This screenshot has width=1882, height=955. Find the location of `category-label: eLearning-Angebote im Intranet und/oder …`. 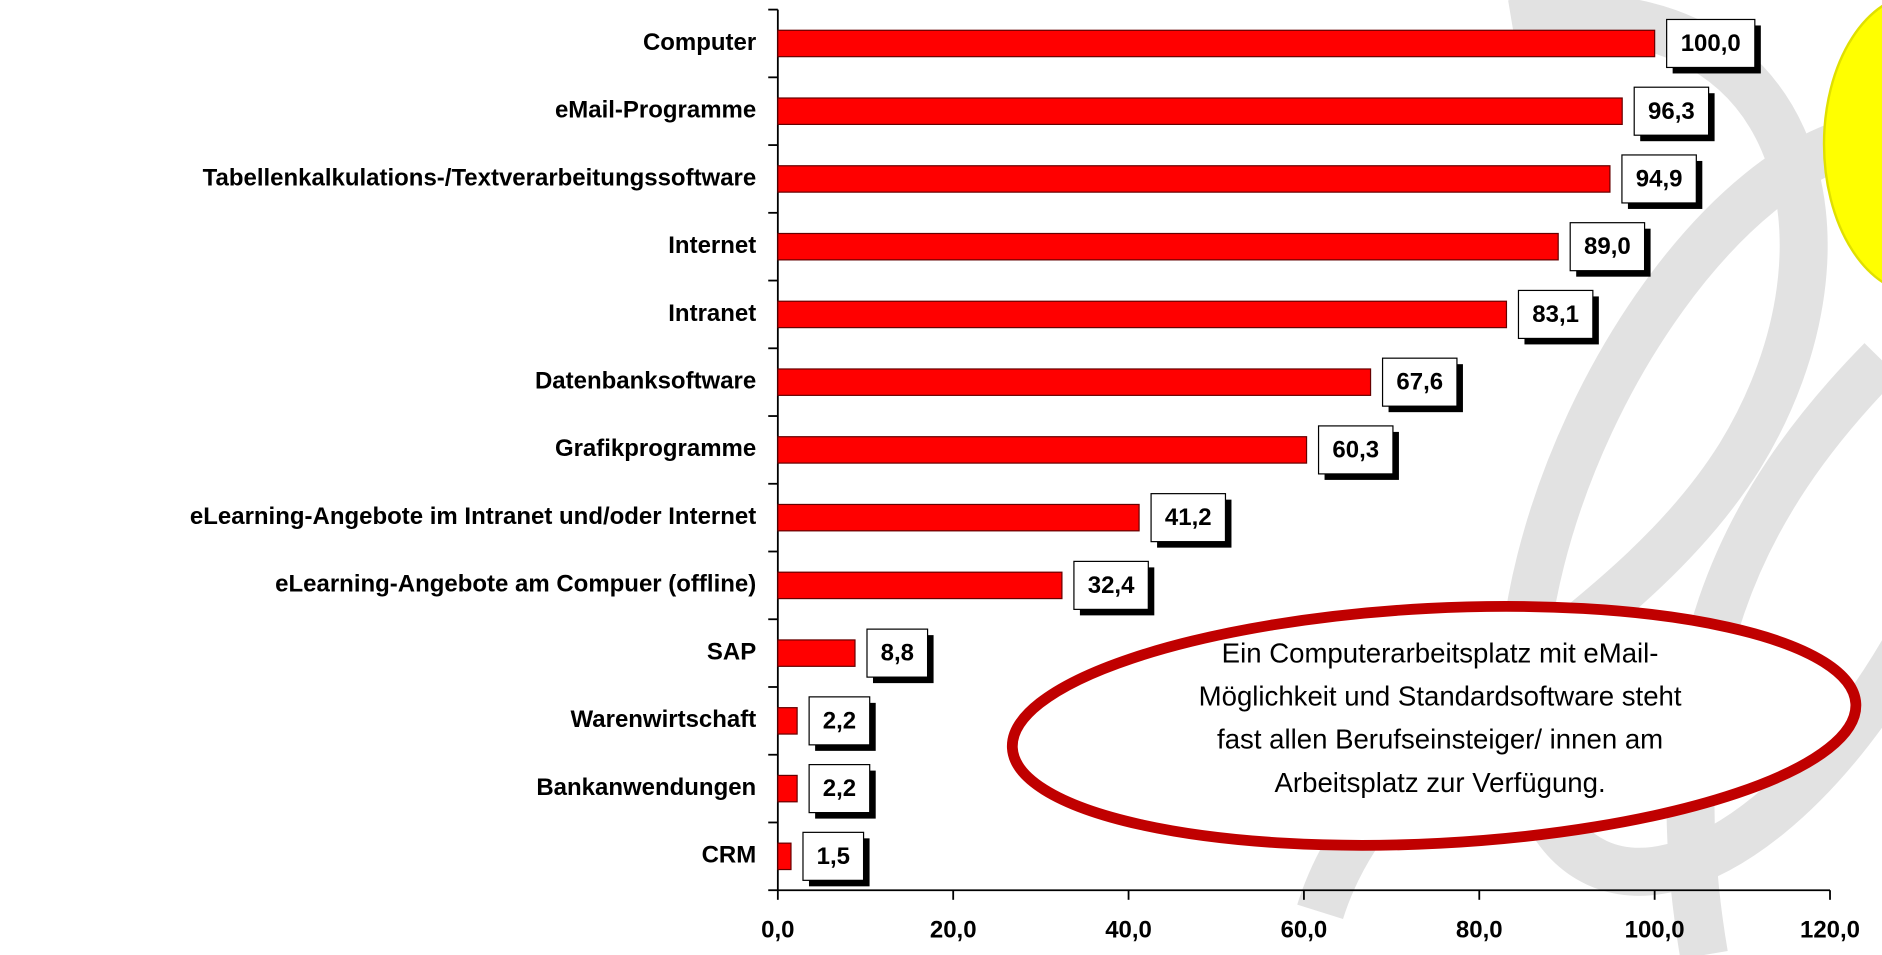

category-label: eLearning-Angebote im Intranet und/oder … is located at coordinates (473, 516).